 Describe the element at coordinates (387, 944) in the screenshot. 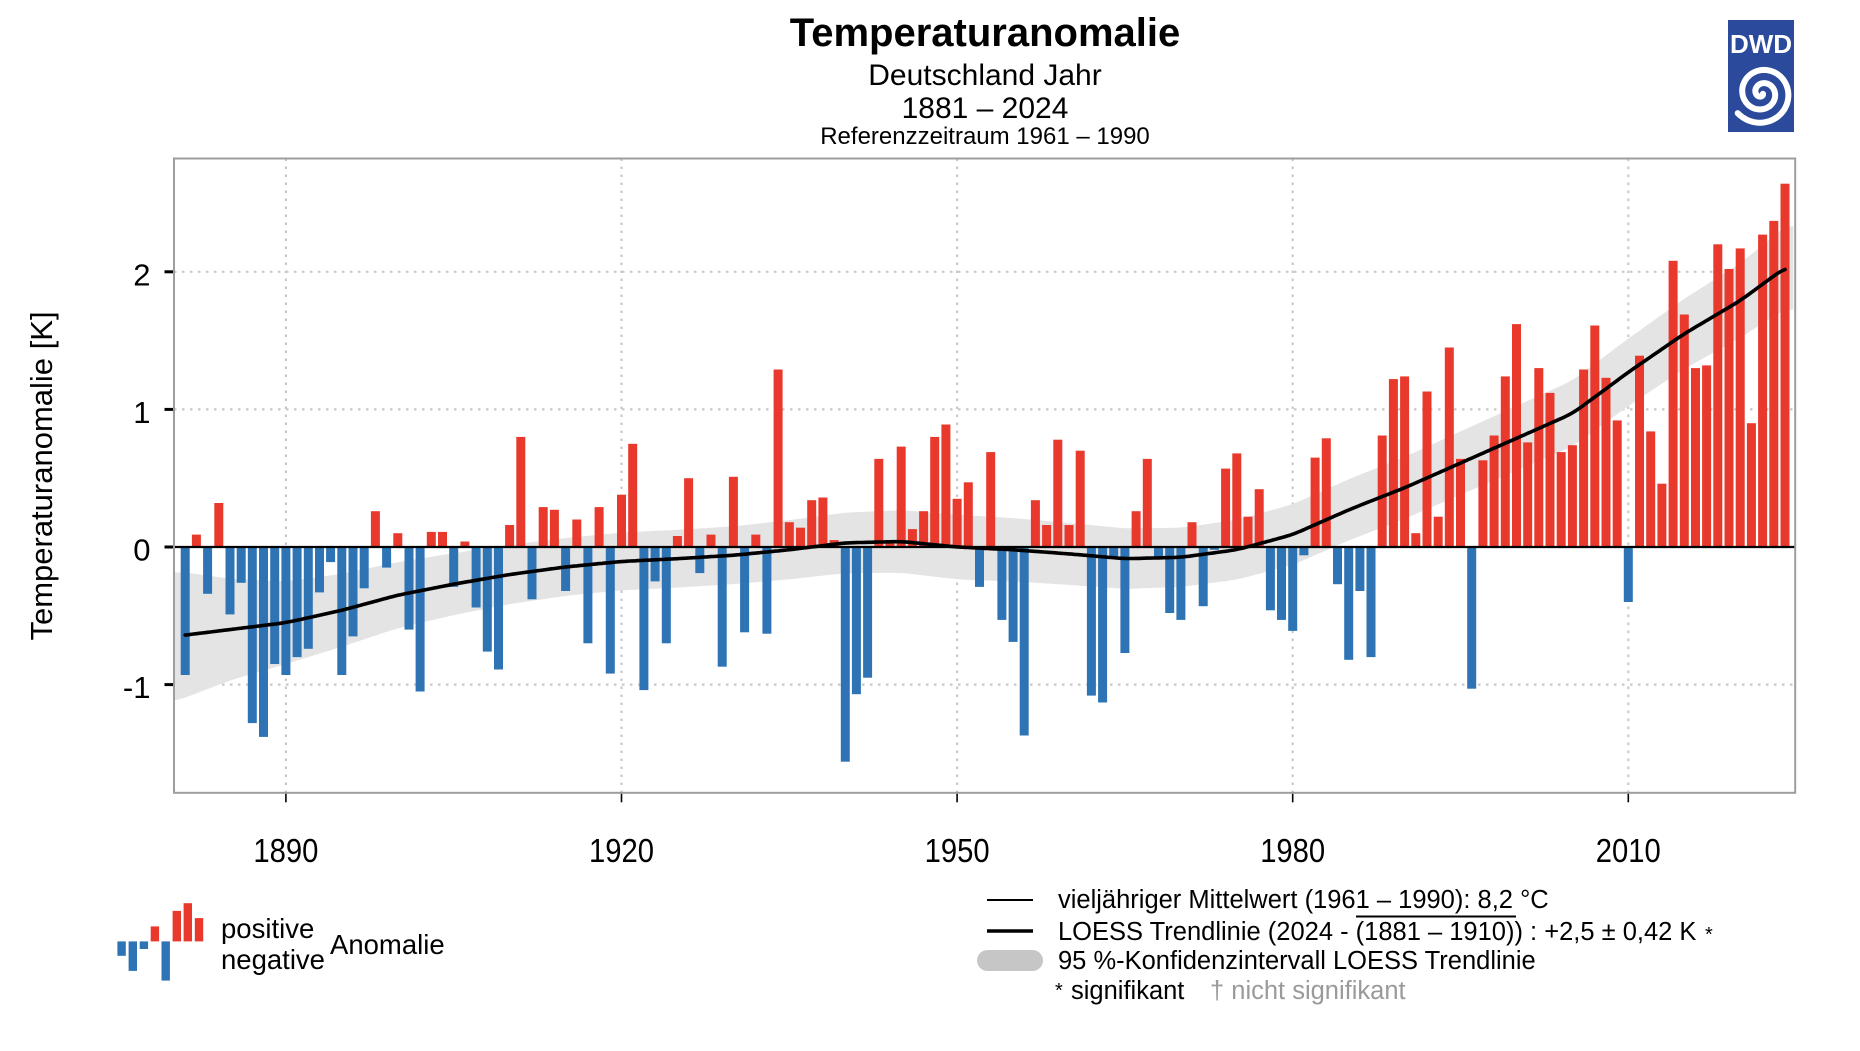

I see `svg-text: Anomalie` at that location.